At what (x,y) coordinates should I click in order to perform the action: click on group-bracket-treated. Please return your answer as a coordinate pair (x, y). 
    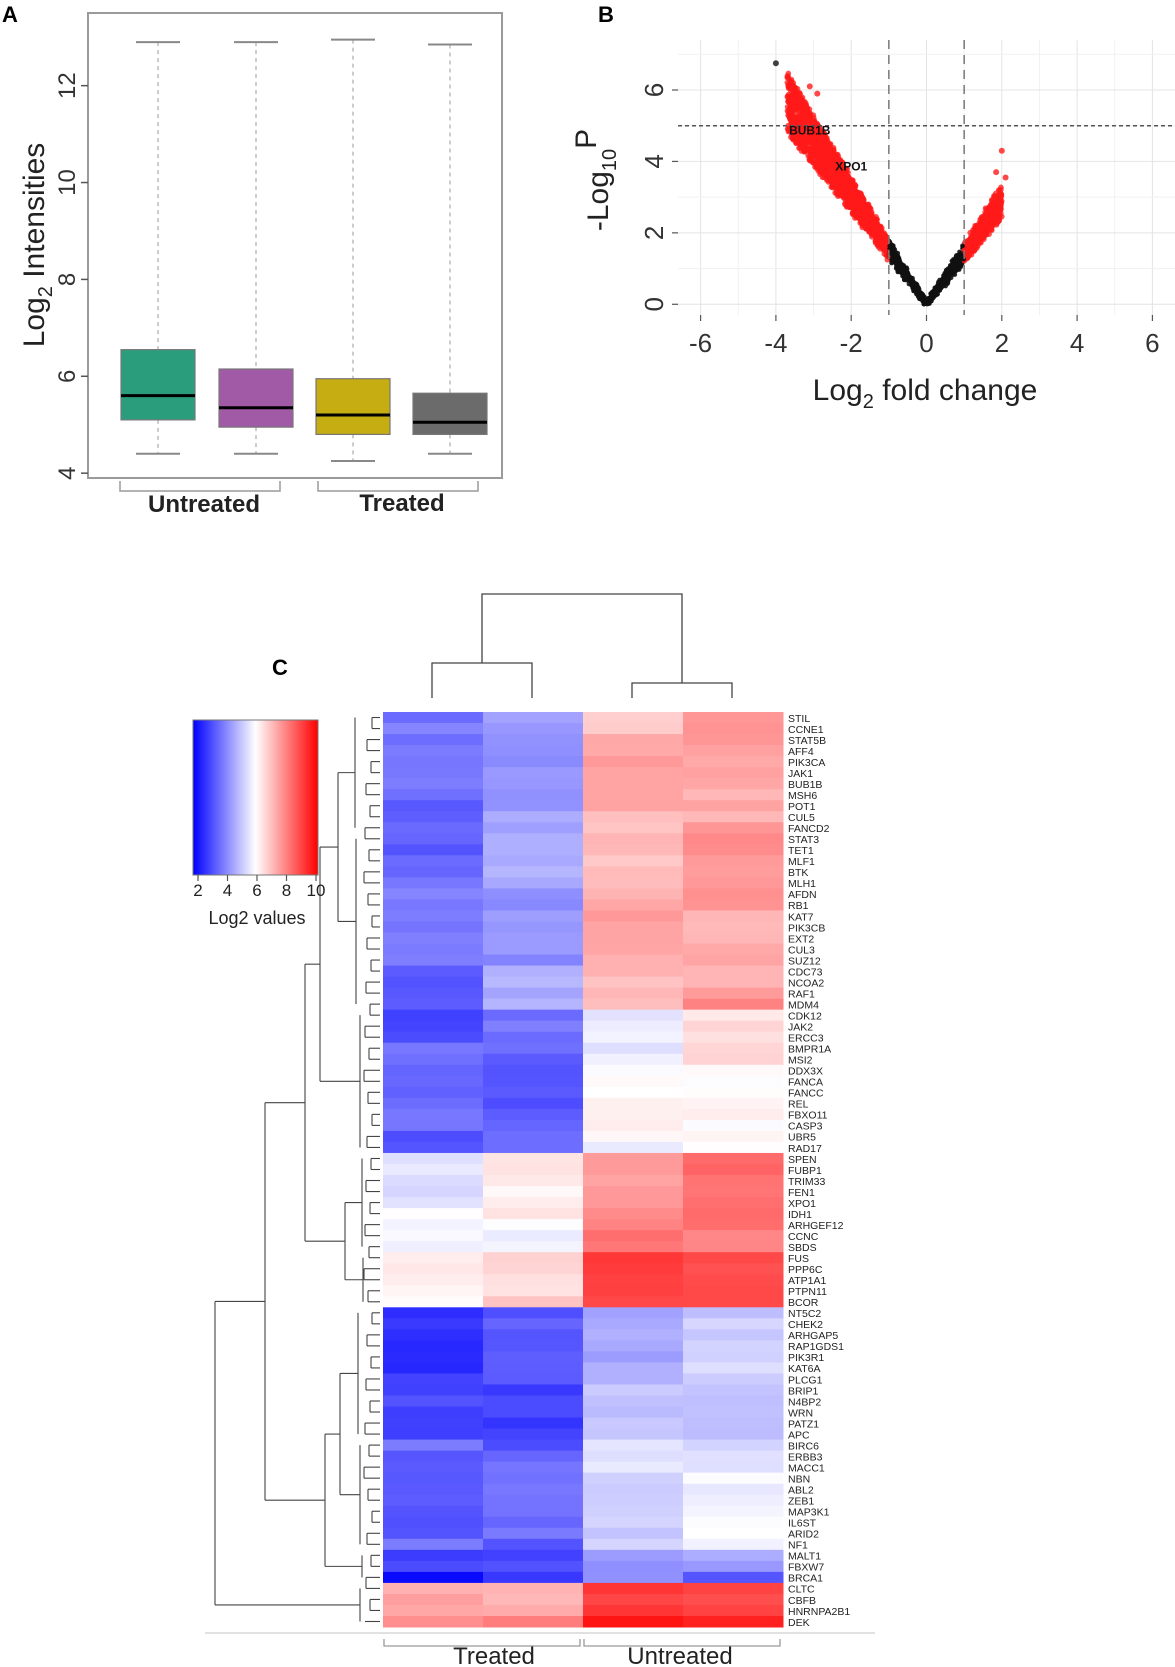
    Looking at the image, I should click on (398, 486).